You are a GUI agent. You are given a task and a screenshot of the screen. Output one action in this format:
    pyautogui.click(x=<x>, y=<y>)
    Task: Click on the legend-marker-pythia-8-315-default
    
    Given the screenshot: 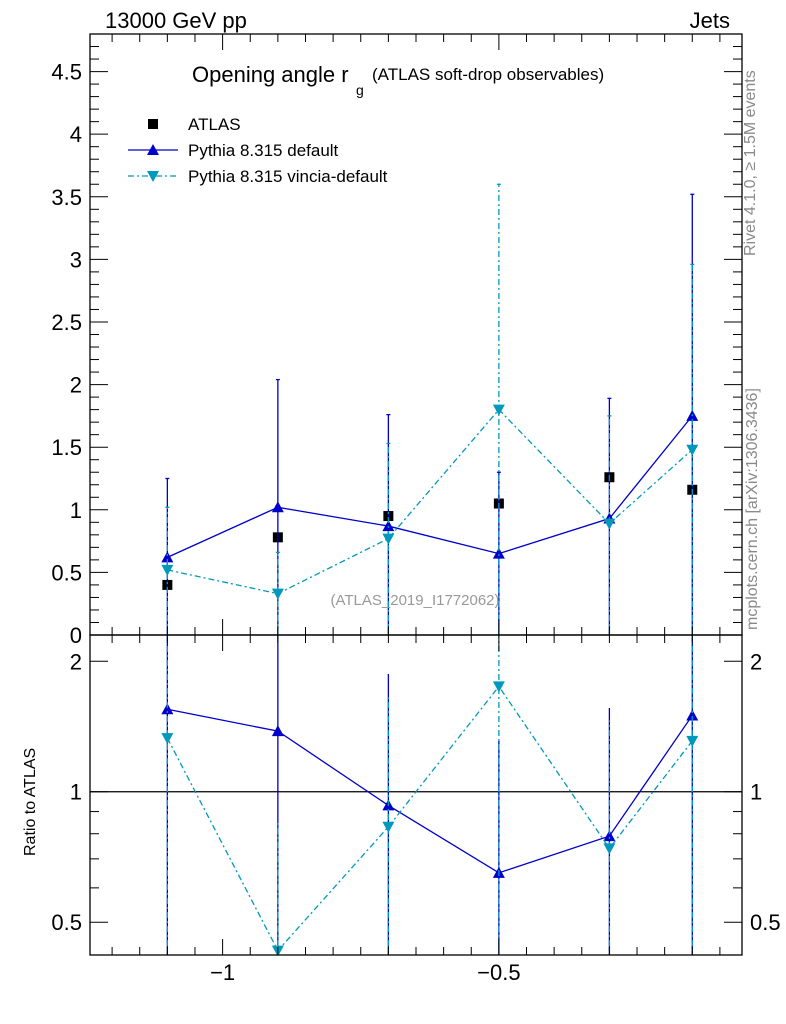 What is the action you would take?
    pyautogui.click(x=153, y=149)
    